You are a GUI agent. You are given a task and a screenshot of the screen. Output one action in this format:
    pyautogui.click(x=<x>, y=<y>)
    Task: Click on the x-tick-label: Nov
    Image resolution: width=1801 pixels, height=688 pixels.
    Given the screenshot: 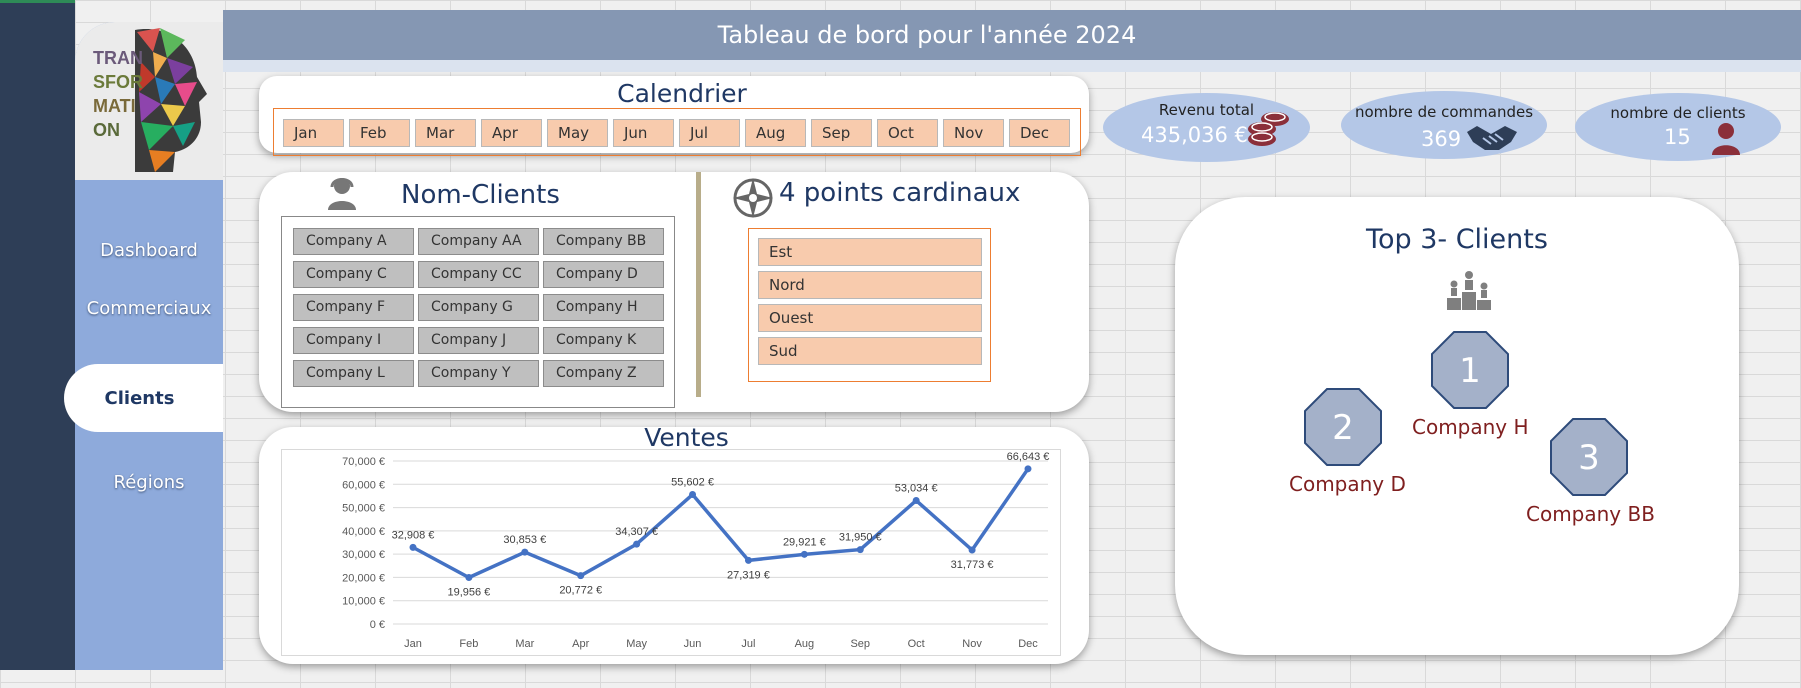 What is the action you would take?
    pyautogui.click(x=972, y=644)
    